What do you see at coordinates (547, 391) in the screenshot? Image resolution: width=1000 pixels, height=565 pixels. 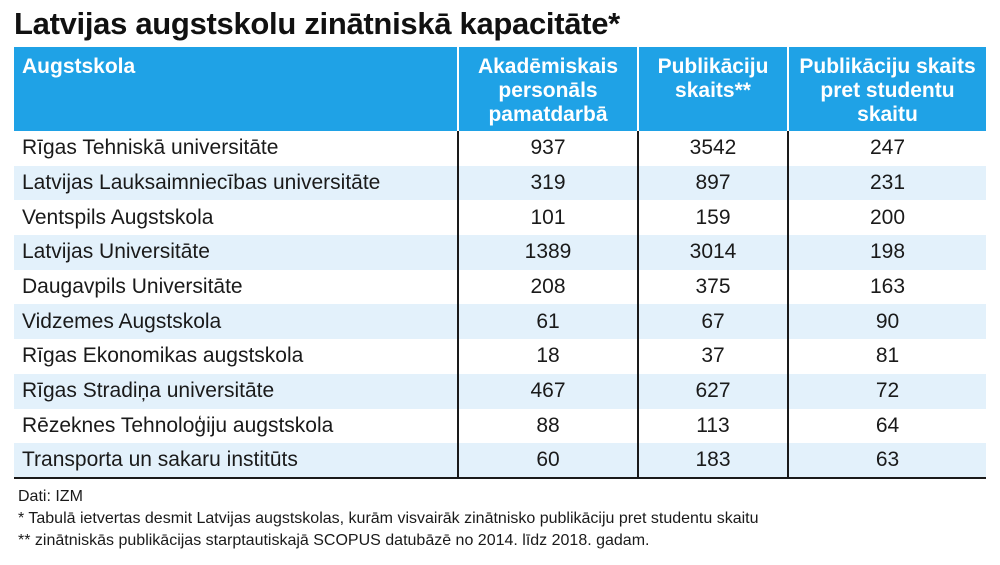 I see `cell-academic-staff: 467` at bounding box center [547, 391].